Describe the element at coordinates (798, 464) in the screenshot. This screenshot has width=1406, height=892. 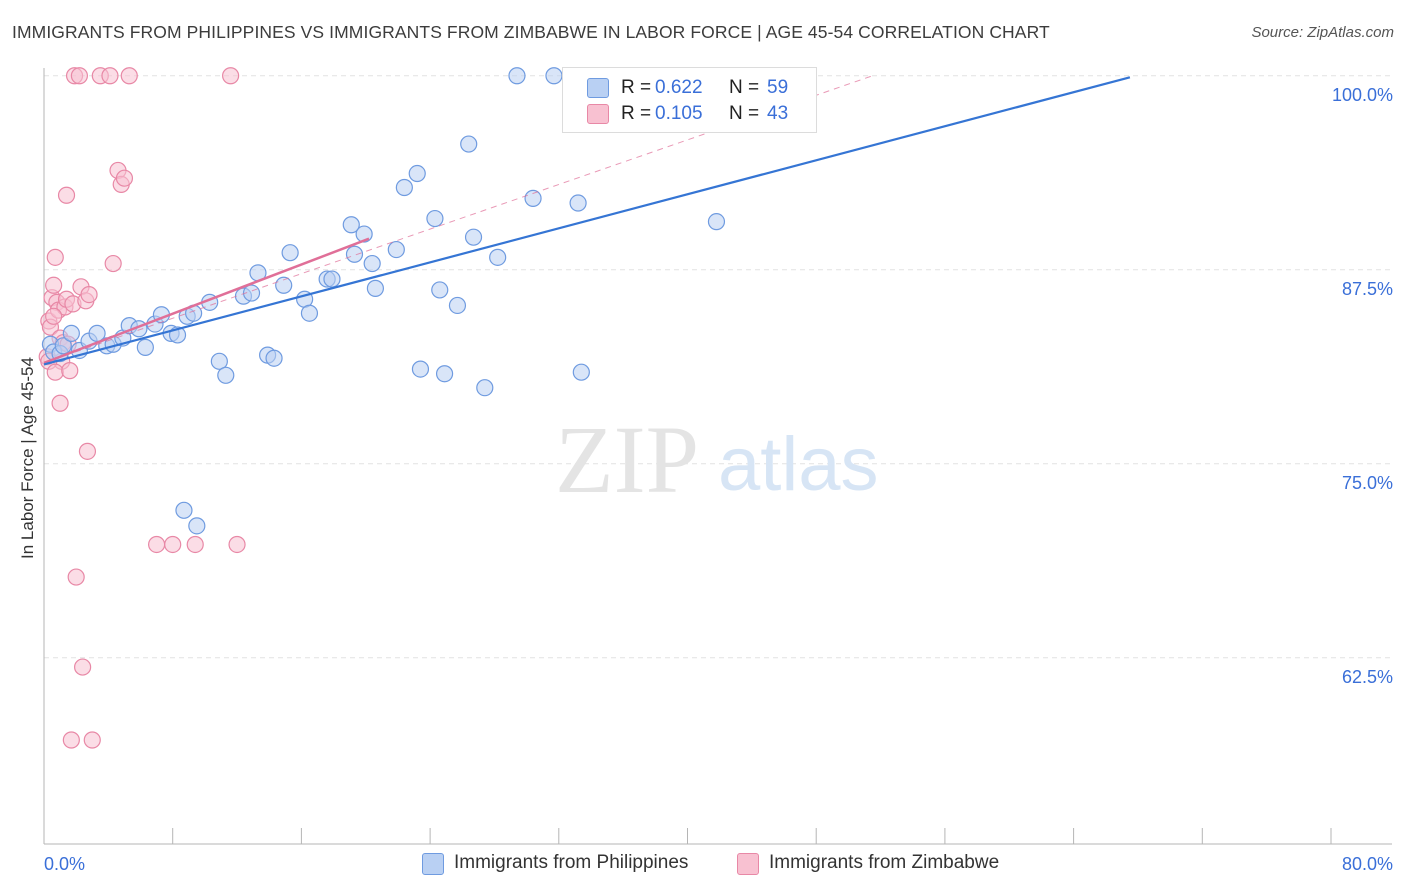
I see `watermark-atlas: atlas` at that location.